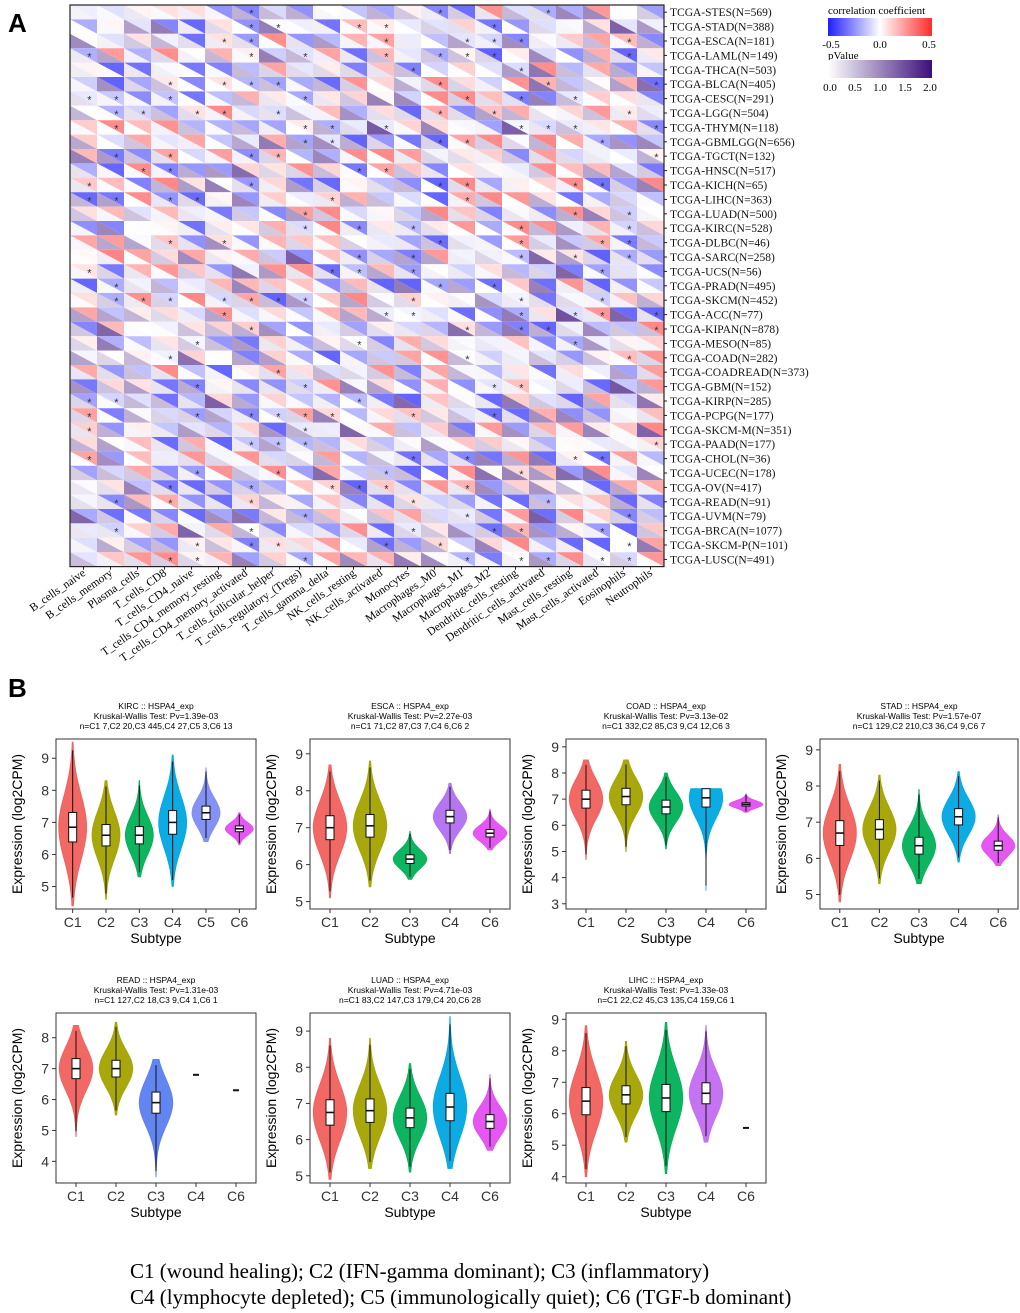 The height and width of the screenshot is (1313, 1020). What do you see at coordinates (716, 272) in the screenshot?
I see `heatmap-row-label: TCGA-UCS(N=56)` at bounding box center [716, 272].